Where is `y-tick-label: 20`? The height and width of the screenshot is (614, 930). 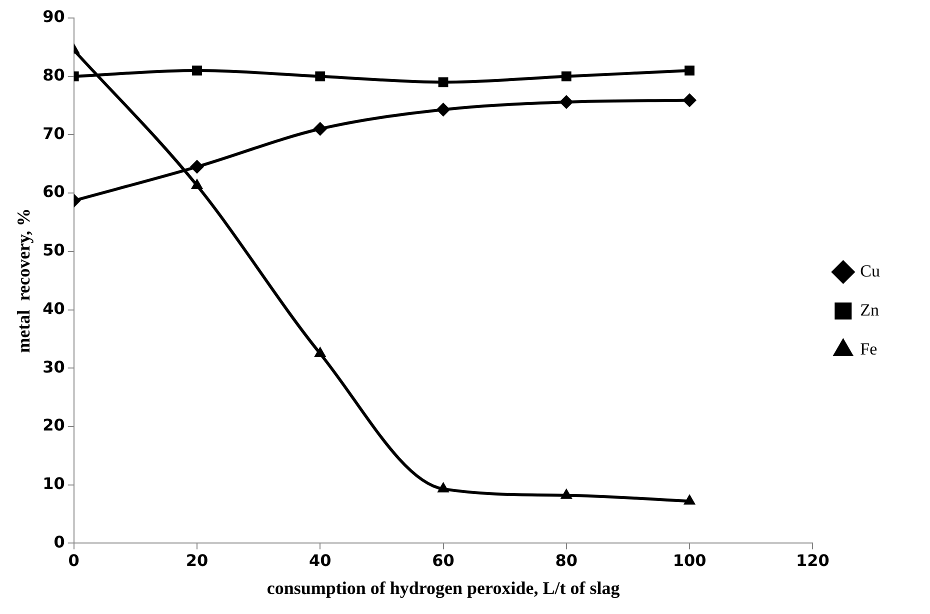 y-tick-label: 20 is located at coordinates (53, 425).